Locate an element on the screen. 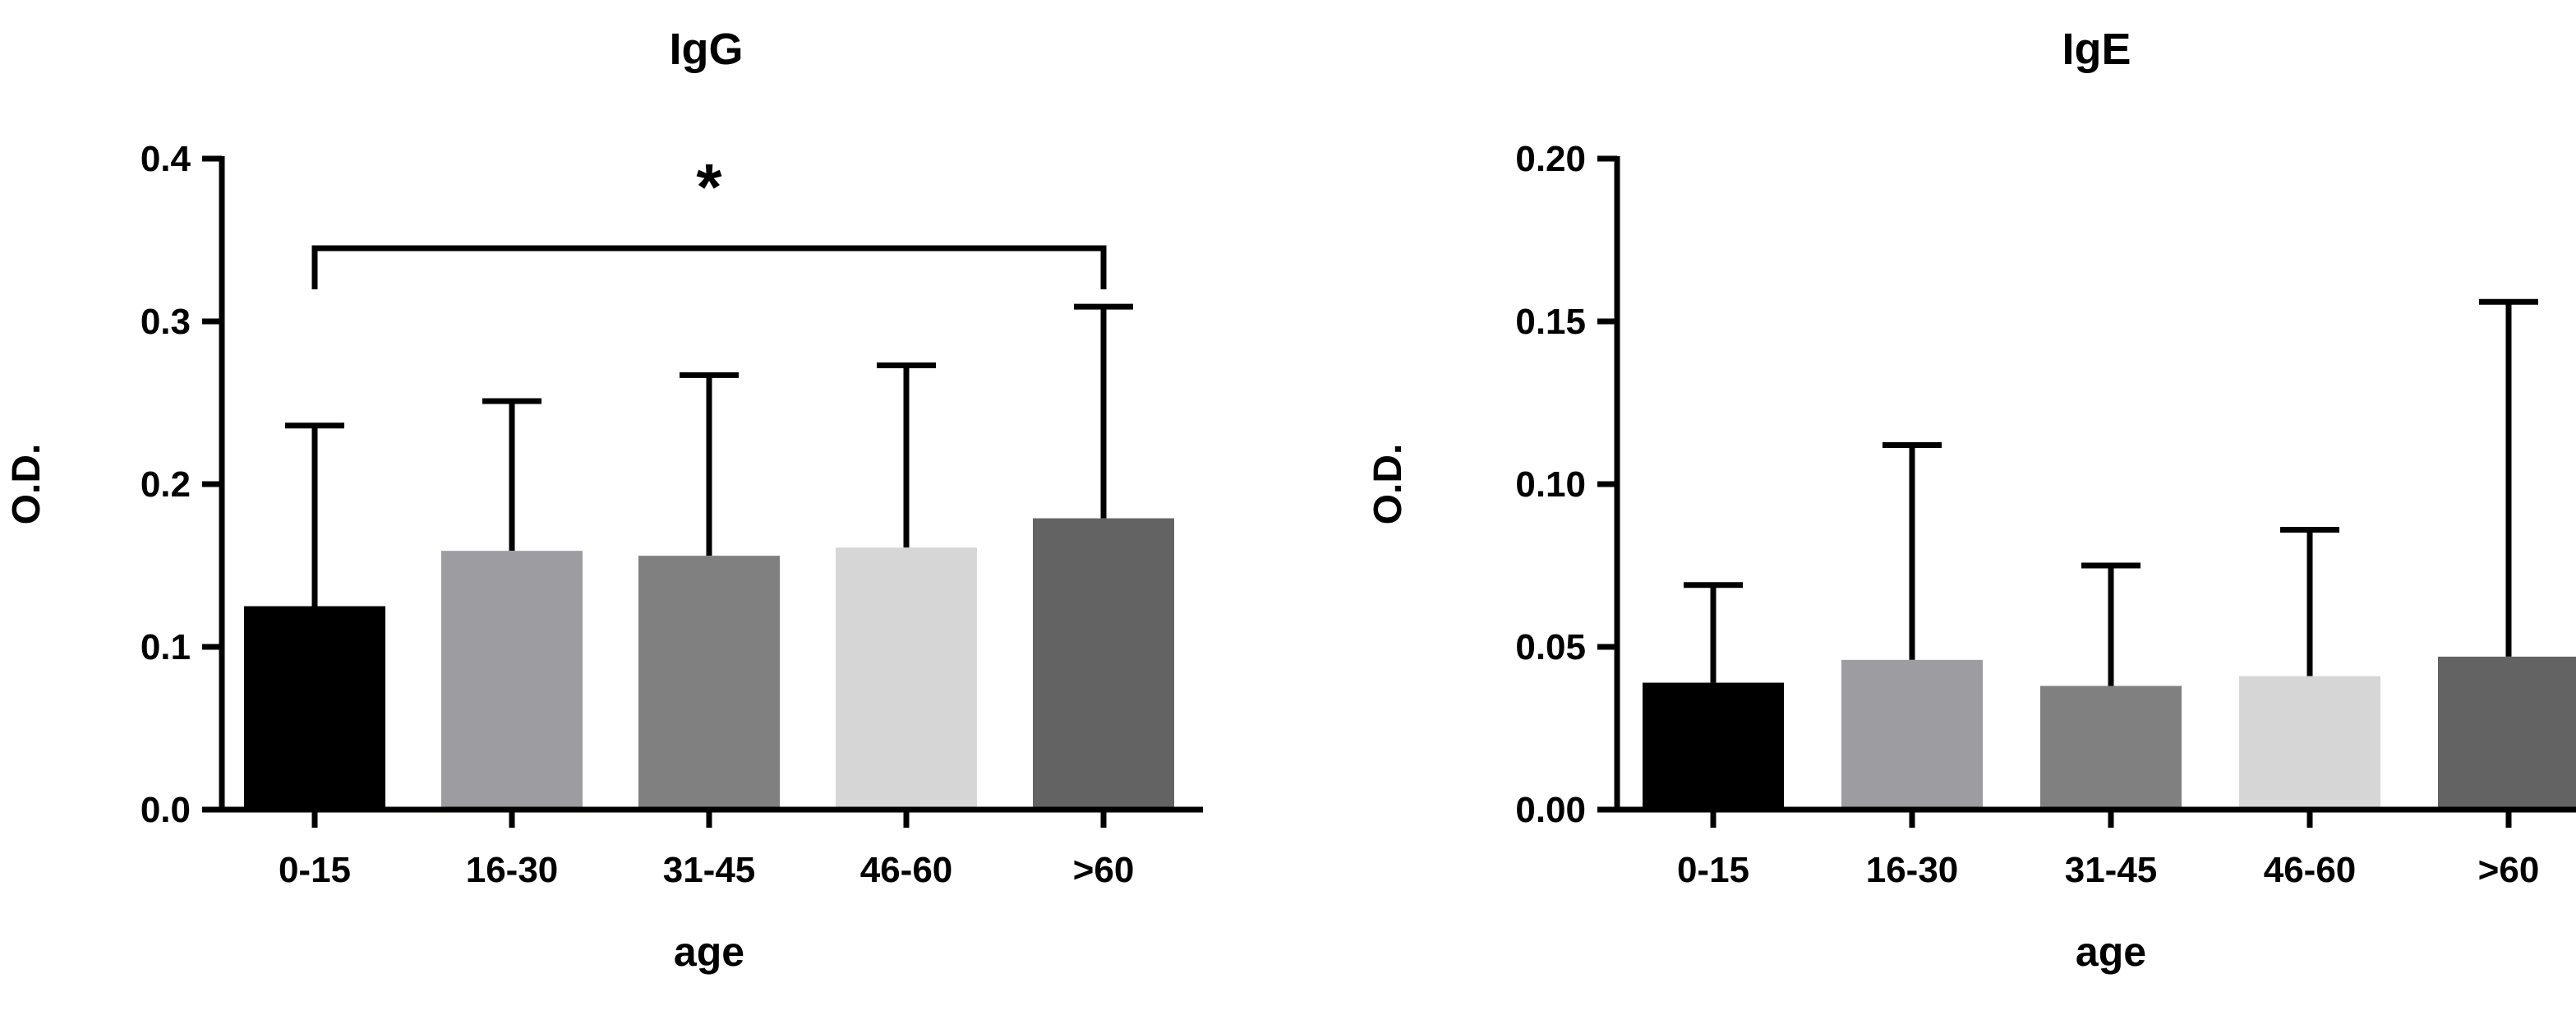 This screenshot has height=1011, width=2576. y-tick-label: 0.15 is located at coordinates (1550, 322).